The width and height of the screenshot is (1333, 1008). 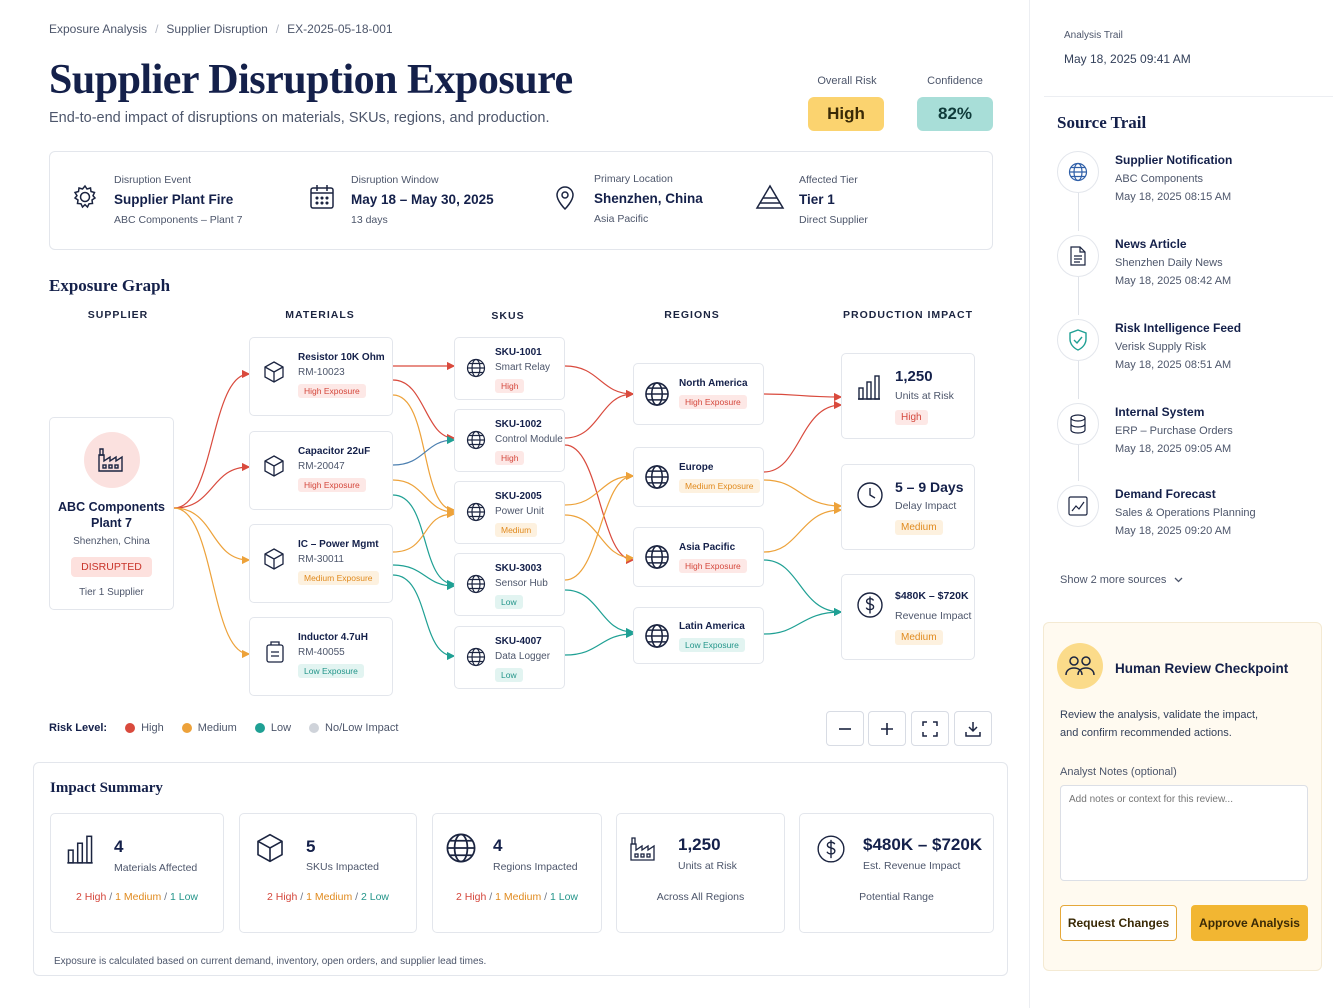 I want to click on impact-label: Units at Risk, so click(x=707, y=866).